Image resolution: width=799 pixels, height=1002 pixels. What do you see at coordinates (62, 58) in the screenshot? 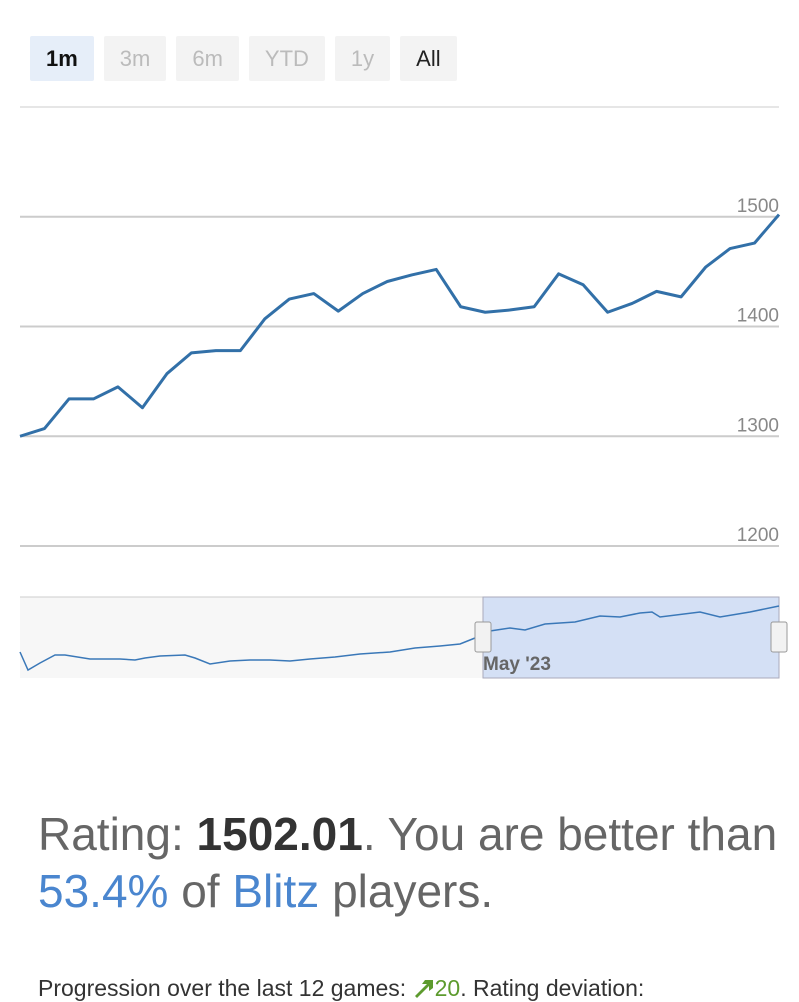
I see `range-button: 1m` at bounding box center [62, 58].